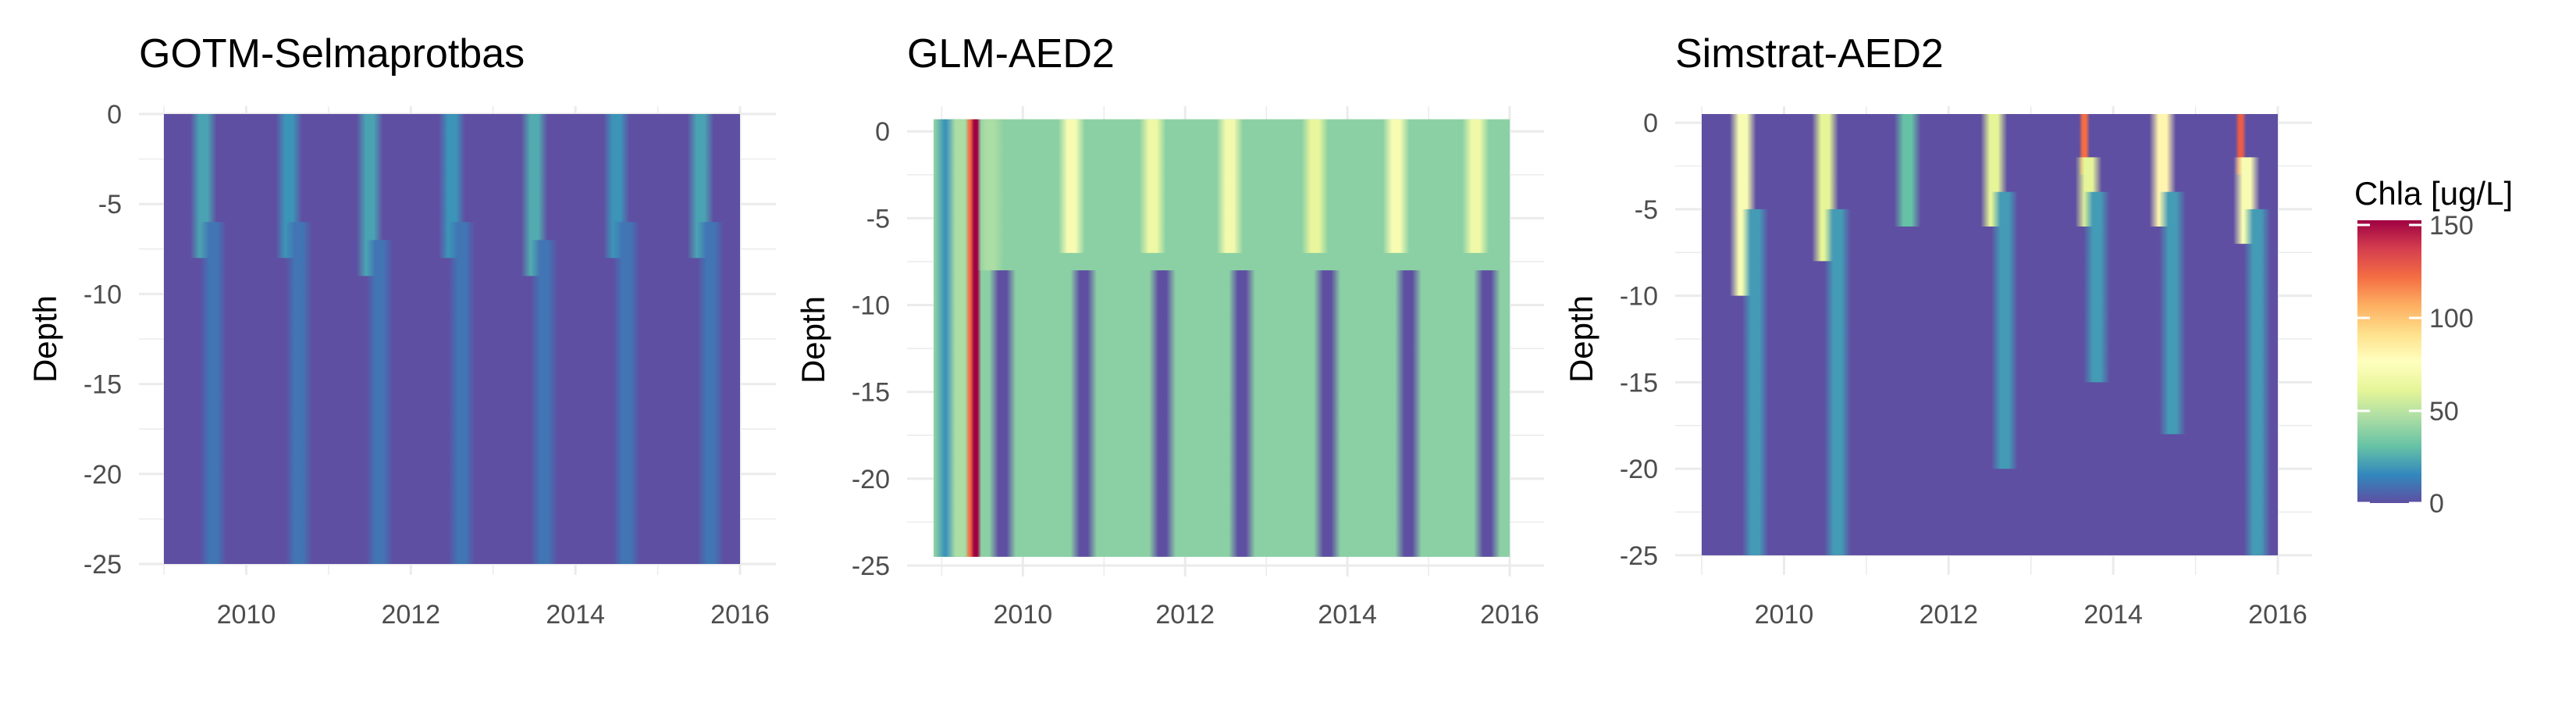 This screenshot has width=2576, height=703. Describe the element at coordinates (2451, 319) in the screenshot. I see `legend-label-100: 100` at that location.